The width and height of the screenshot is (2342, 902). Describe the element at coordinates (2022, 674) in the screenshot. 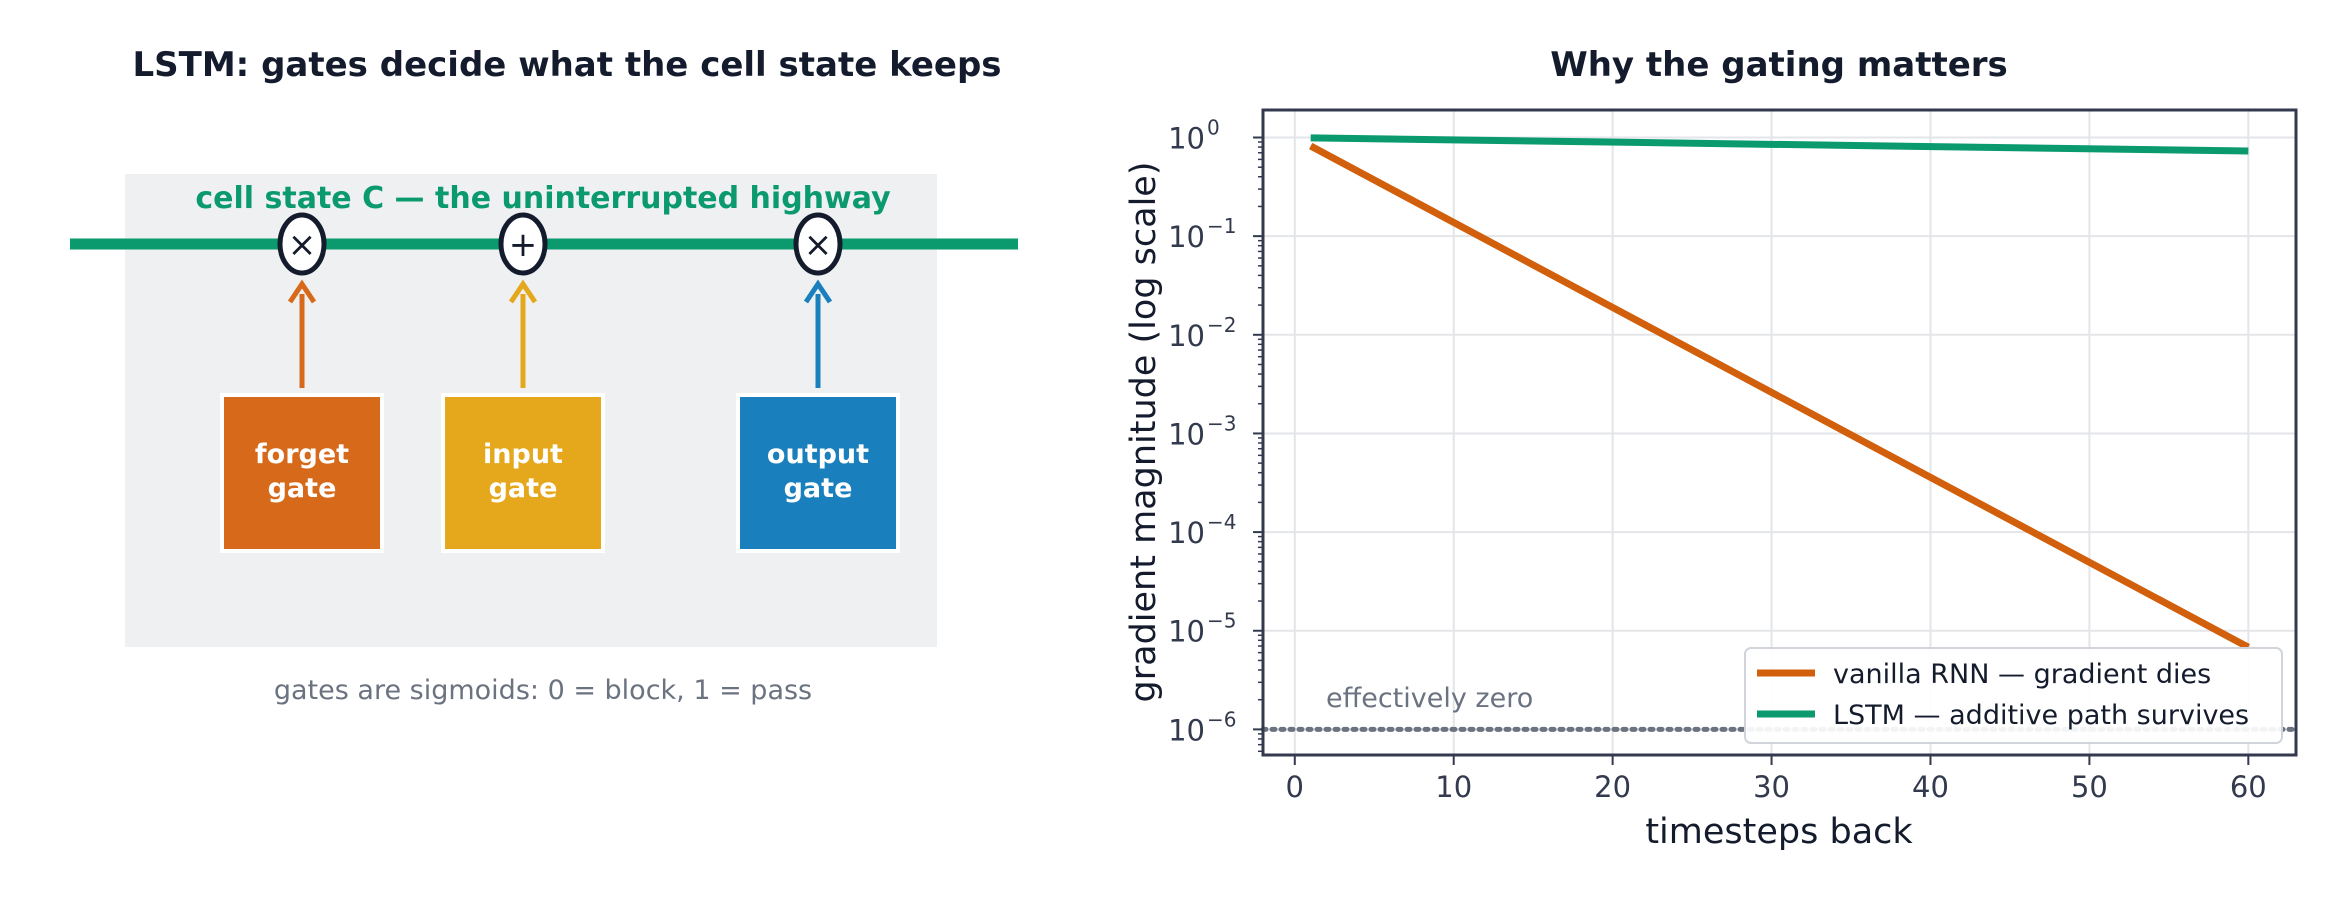

I see `legend-label-rnn: vanilla RNN — gradient dies` at that location.